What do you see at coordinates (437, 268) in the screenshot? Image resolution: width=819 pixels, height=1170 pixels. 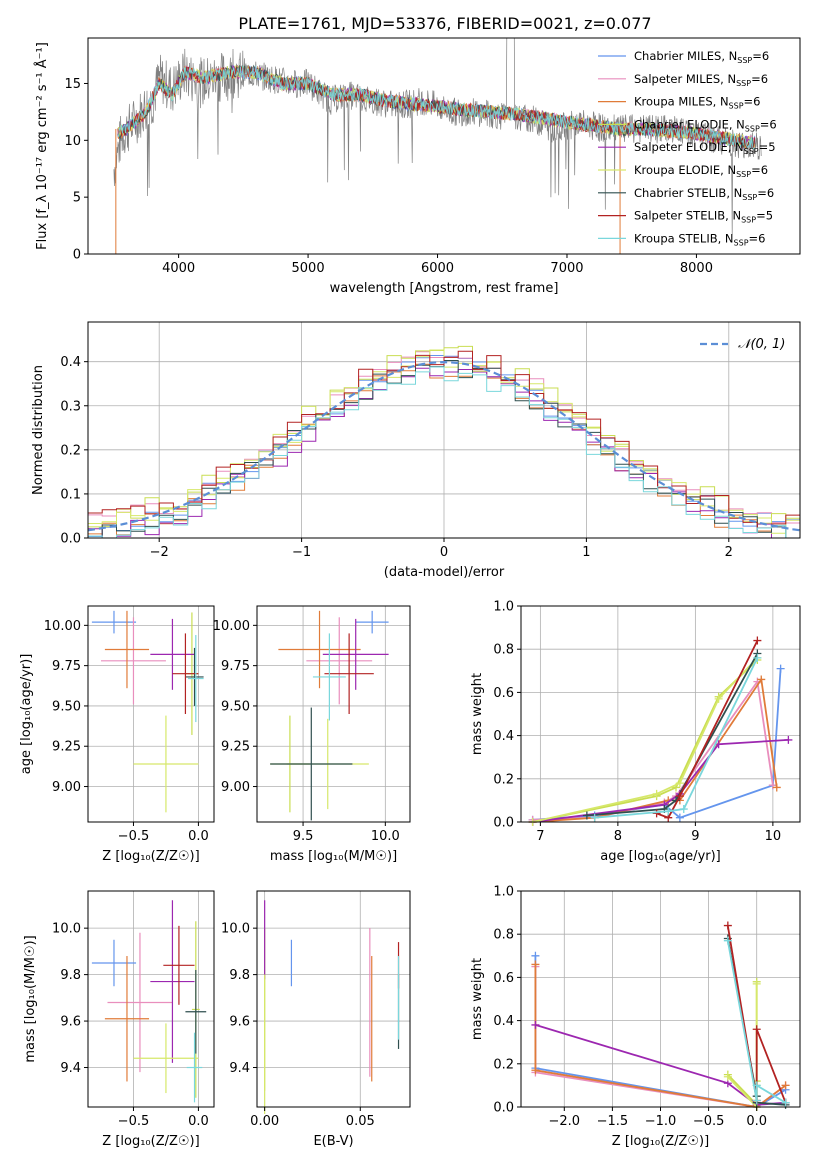 I see `x-tick-label: 6000` at bounding box center [437, 268].